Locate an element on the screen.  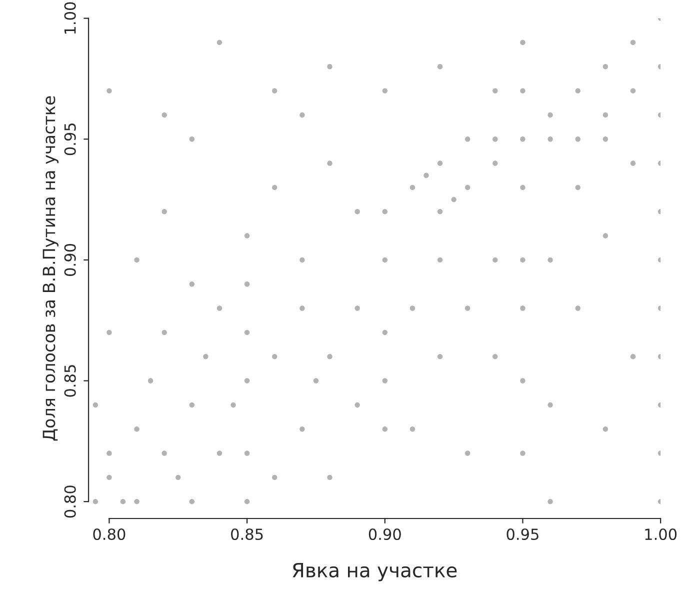
x-tick-label: 0.90 is located at coordinates (384, 534).